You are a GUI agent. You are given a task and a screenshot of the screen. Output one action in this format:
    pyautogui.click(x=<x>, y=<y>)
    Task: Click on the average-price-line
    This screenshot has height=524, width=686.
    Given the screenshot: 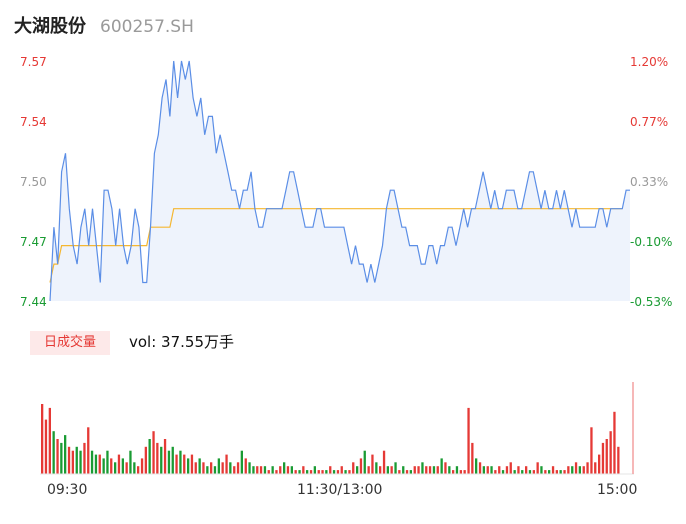 What is the action you would take?
    pyautogui.click(x=336, y=245)
    